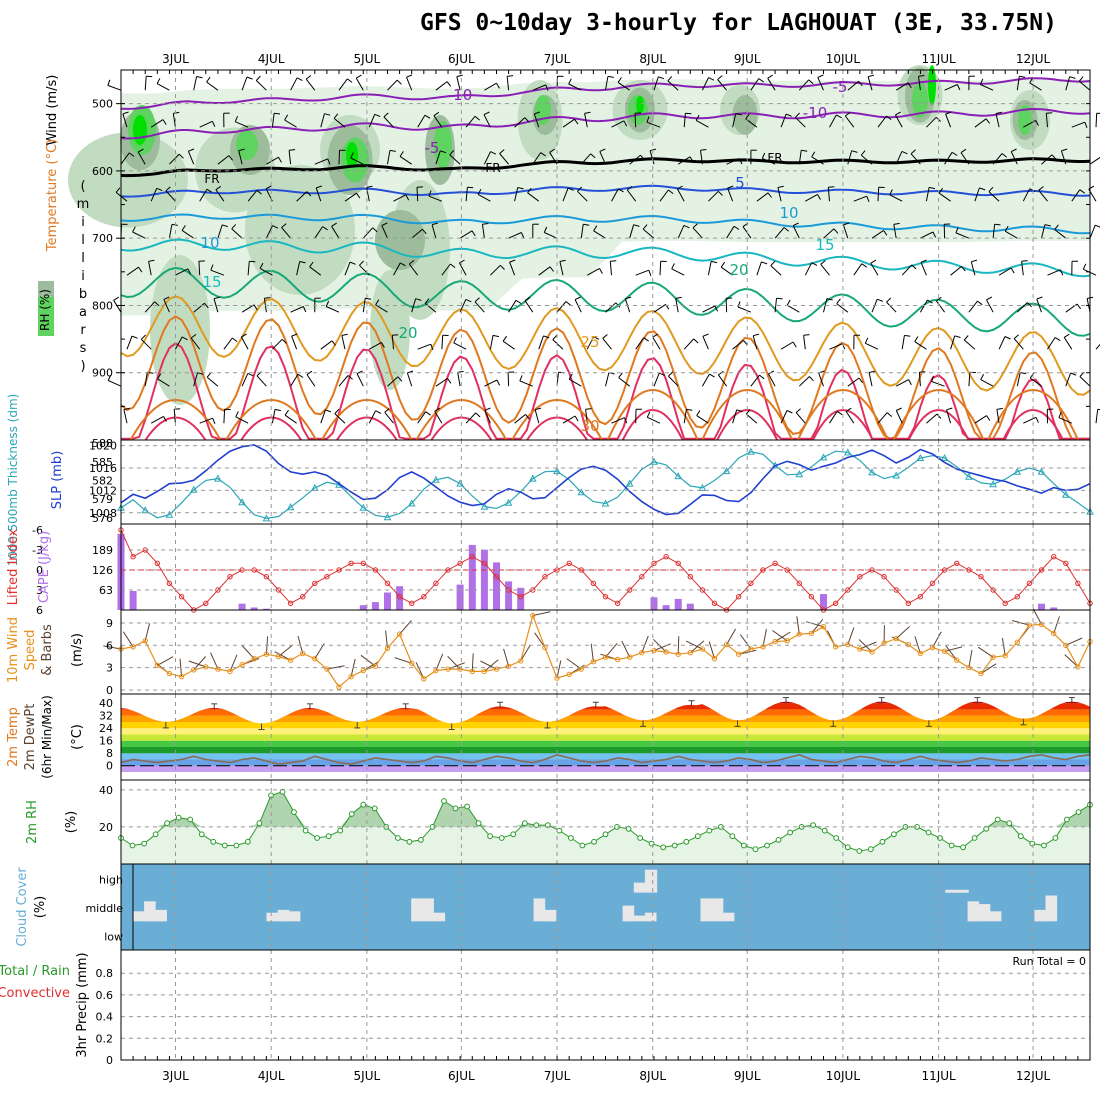 The width and height of the screenshot is (1100, 1100). I want to click on date-label-top: 8JUL, so click(652, 59).